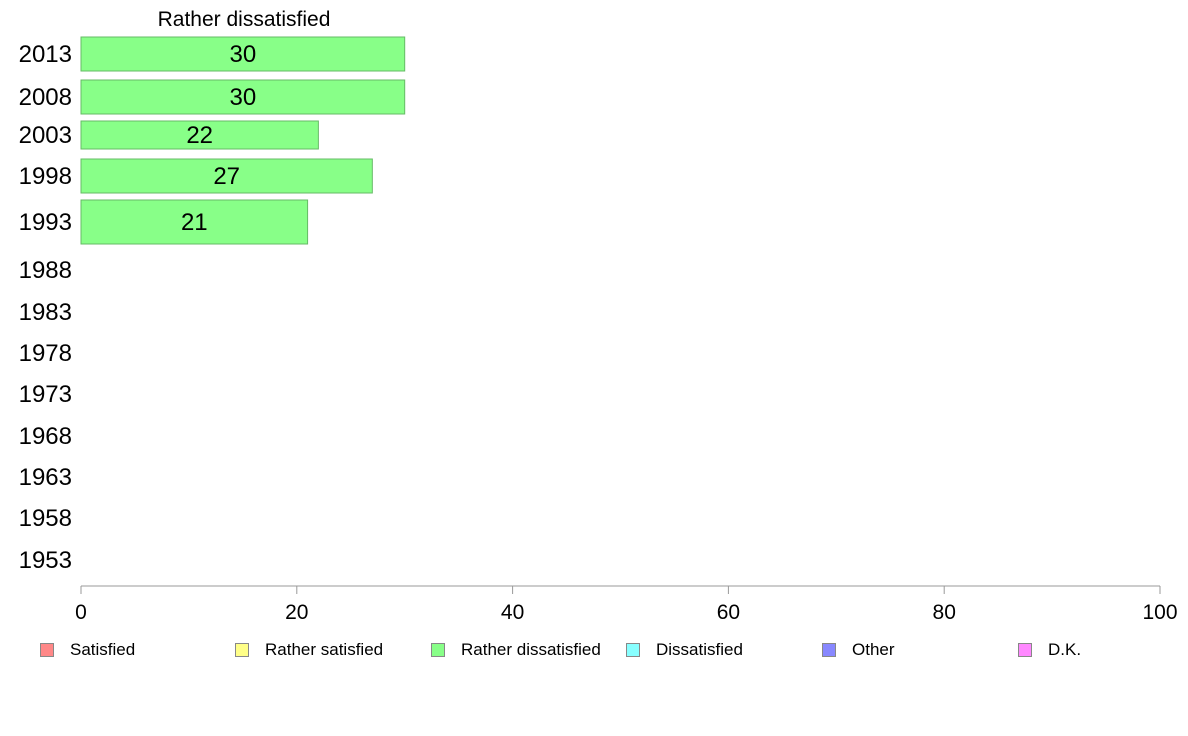 This screenshot has height=736, width=1188. Describe the element at coordinates (626, 604) in the screenshot. I see `x-axis: 0 20 40 60 80 100` at that location.